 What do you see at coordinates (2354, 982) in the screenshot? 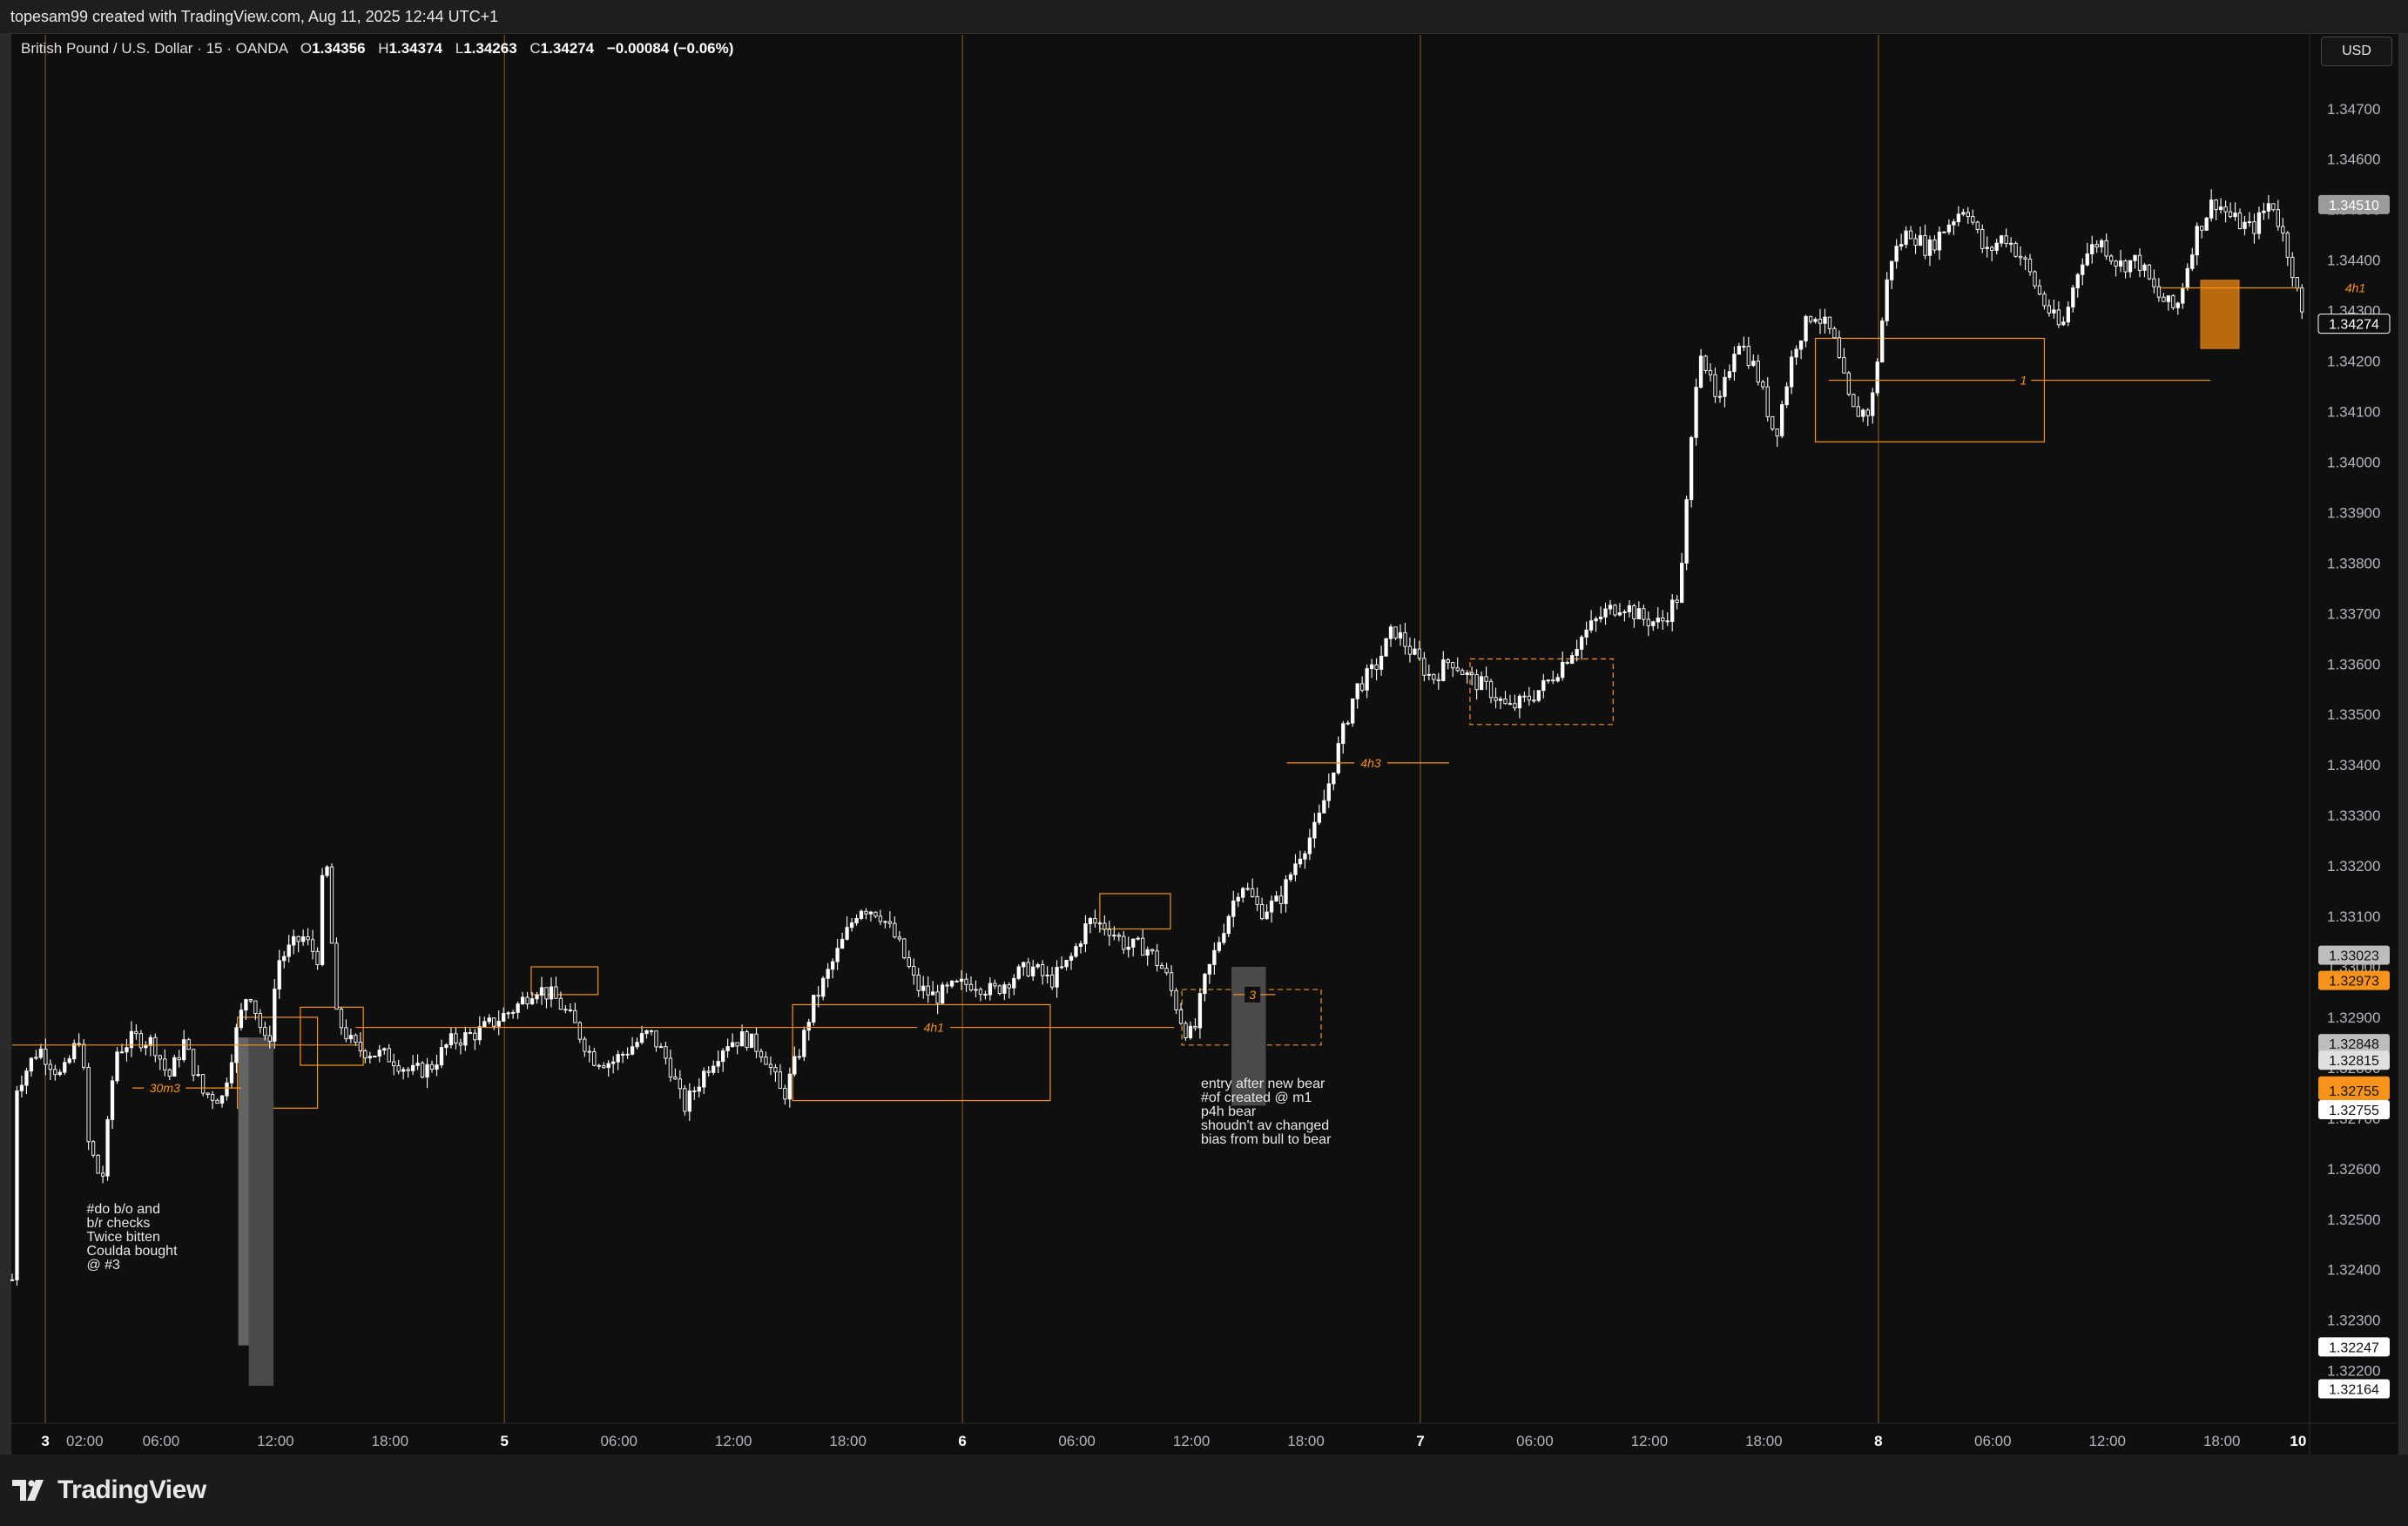
I see `price-tag-label: 1.32973` at bounding box center [2354, 982].